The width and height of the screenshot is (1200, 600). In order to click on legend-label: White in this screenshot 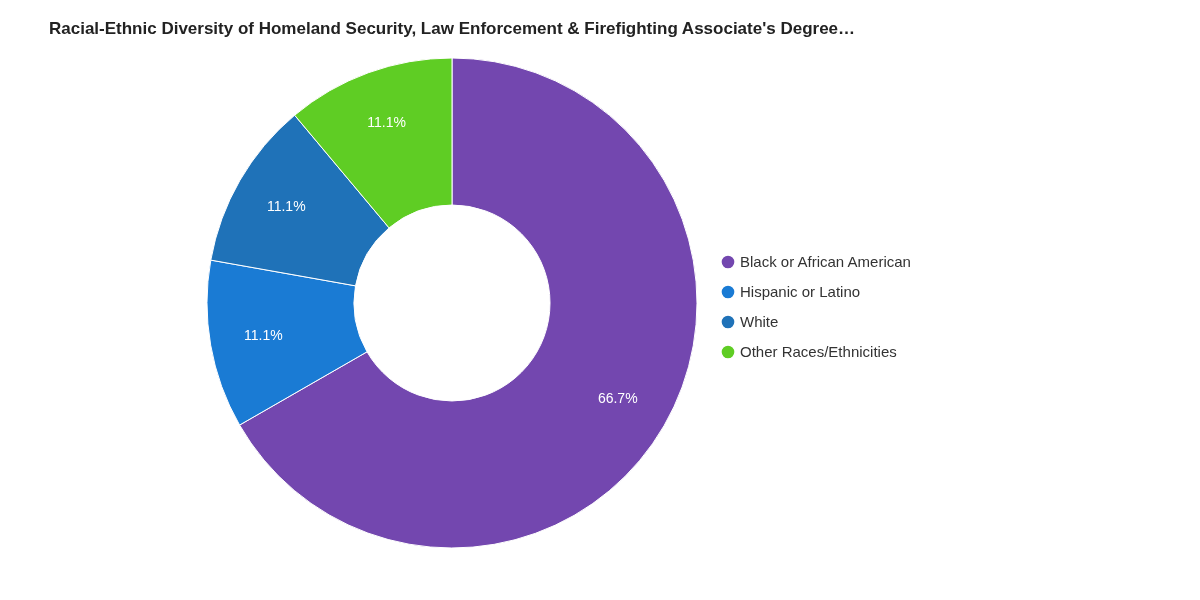, I will do `click(759, 321)`.